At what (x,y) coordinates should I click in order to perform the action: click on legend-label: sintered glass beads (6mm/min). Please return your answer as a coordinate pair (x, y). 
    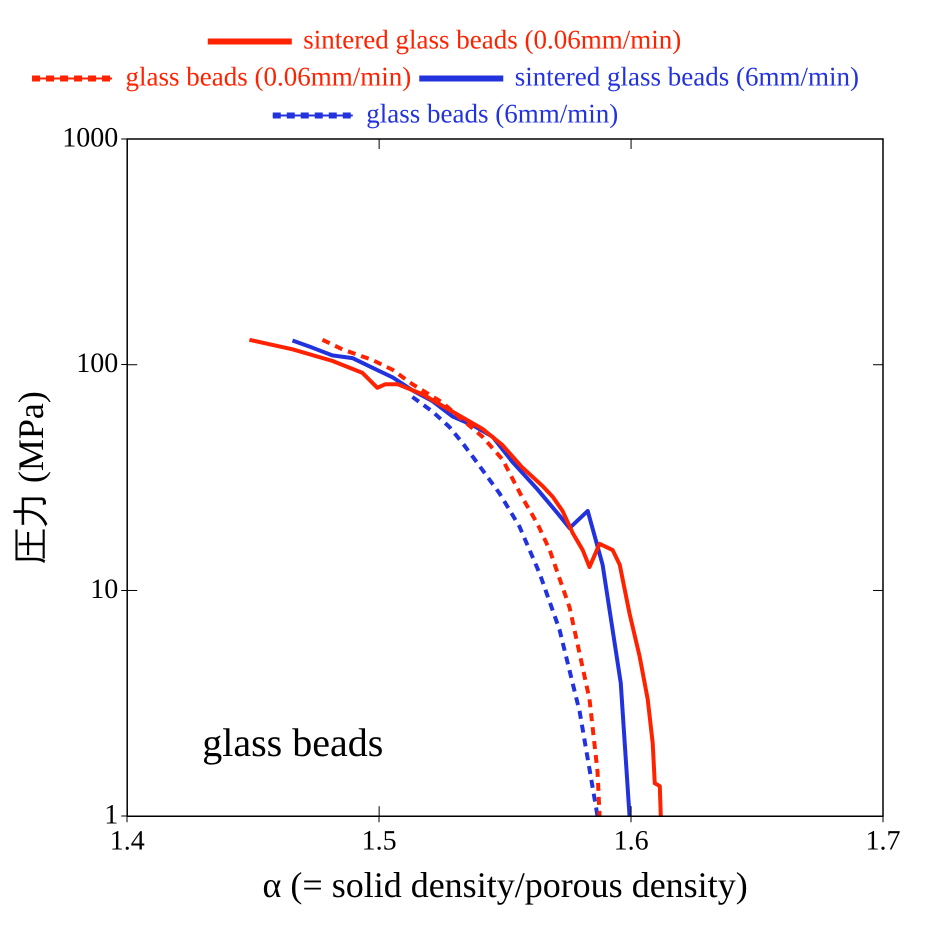
    Looking at the image, I should click on (686, 77).